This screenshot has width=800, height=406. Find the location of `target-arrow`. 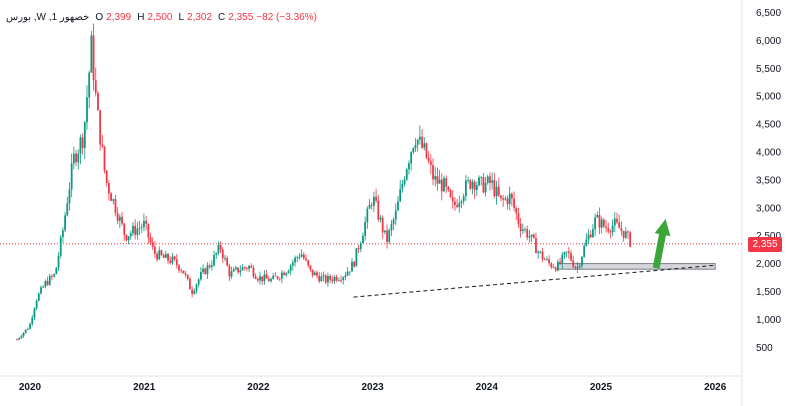

target-arrow is located at coordinates (661, 244).